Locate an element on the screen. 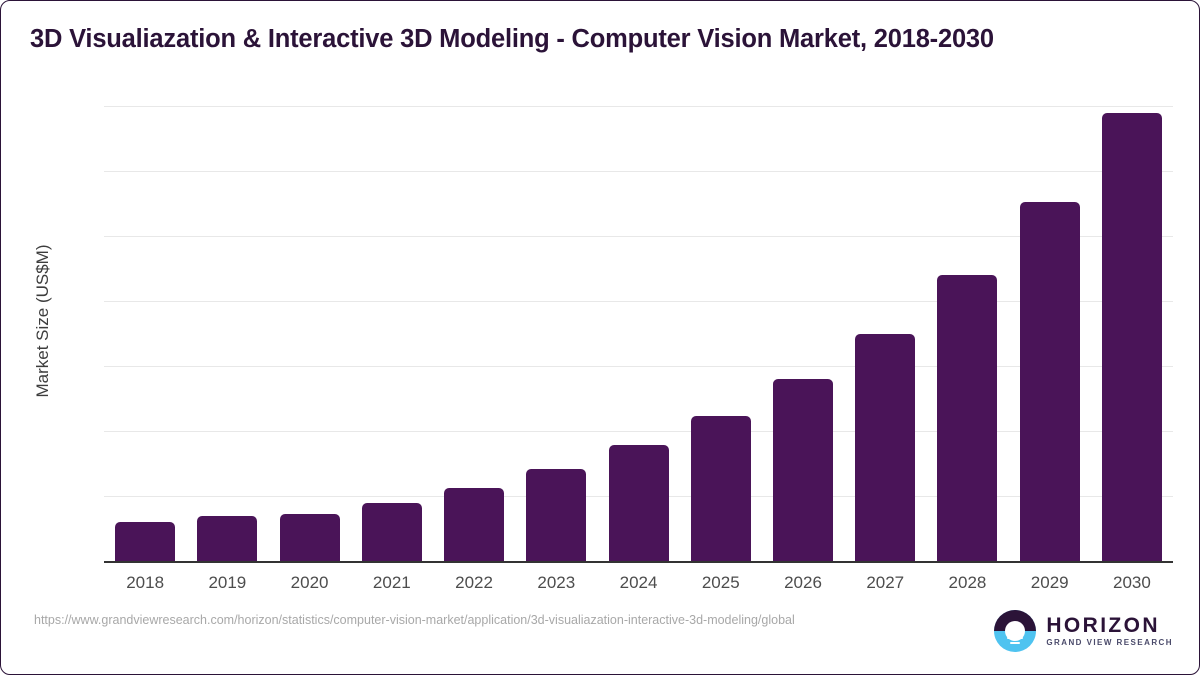 The width and height of the screenshot is (1200, 675). x-axis-tick-label: 2021 is located at coordinates (391, 582).